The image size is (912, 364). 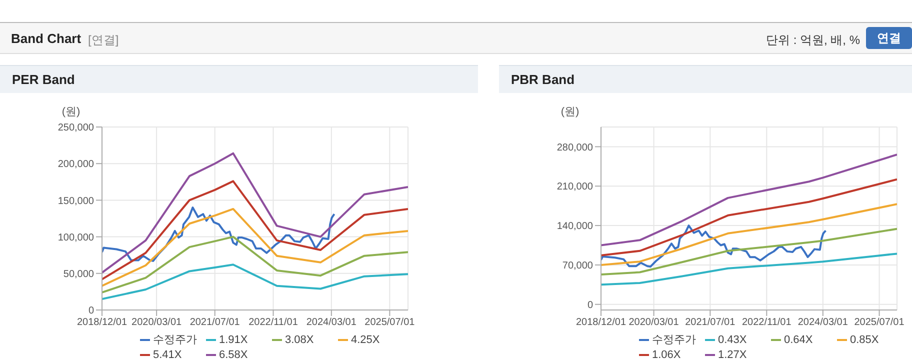 I want to click on text: 단위 : 억원, 배, %, so click(x=813, y=40).